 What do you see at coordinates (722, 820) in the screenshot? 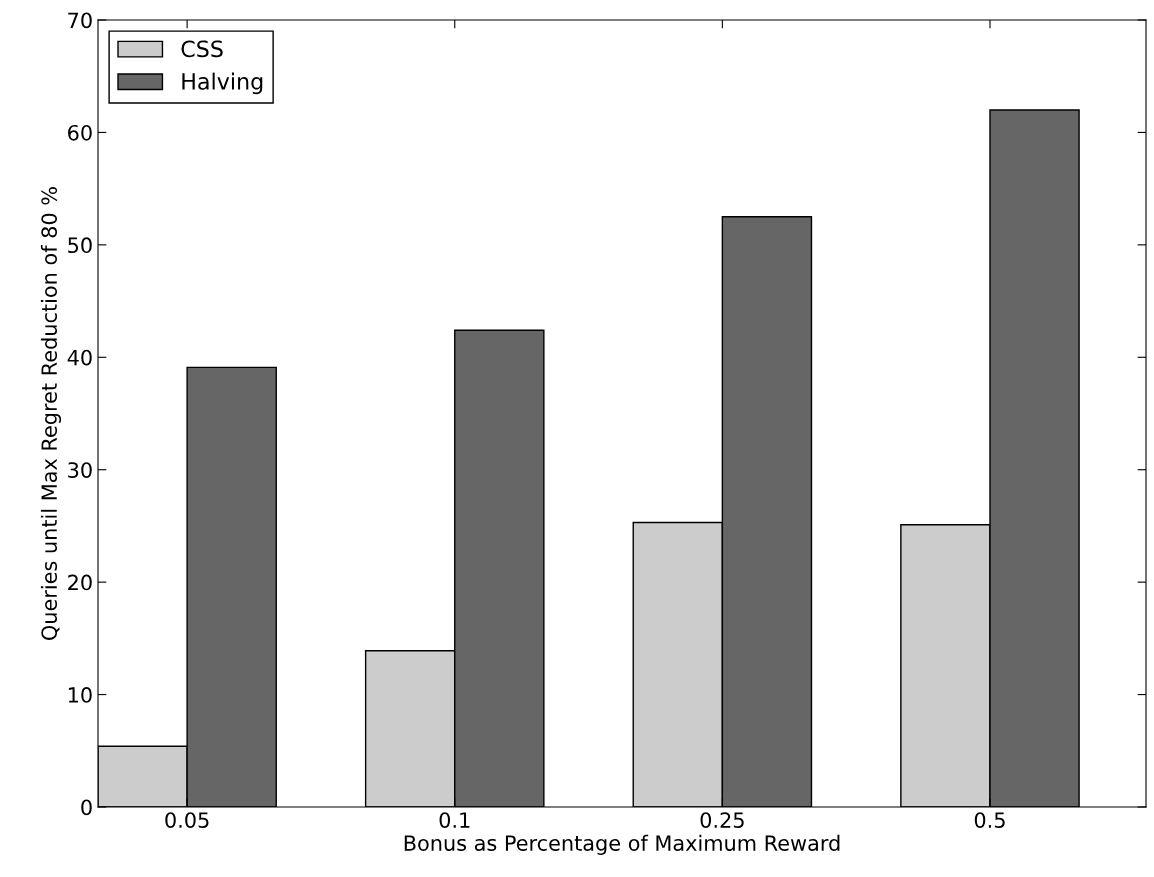
I see `x-tick-label: 0.25` at bounding box center [722, 820].